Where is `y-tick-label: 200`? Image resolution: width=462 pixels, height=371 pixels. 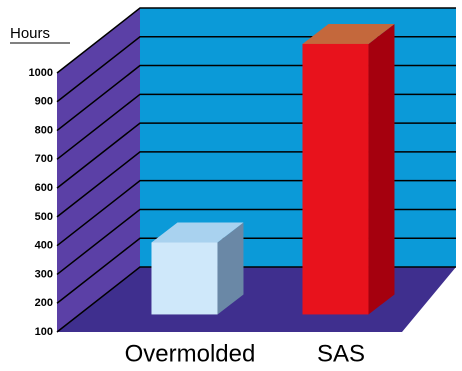
y-tick-label: 200 is located at coordinates (44, 303).